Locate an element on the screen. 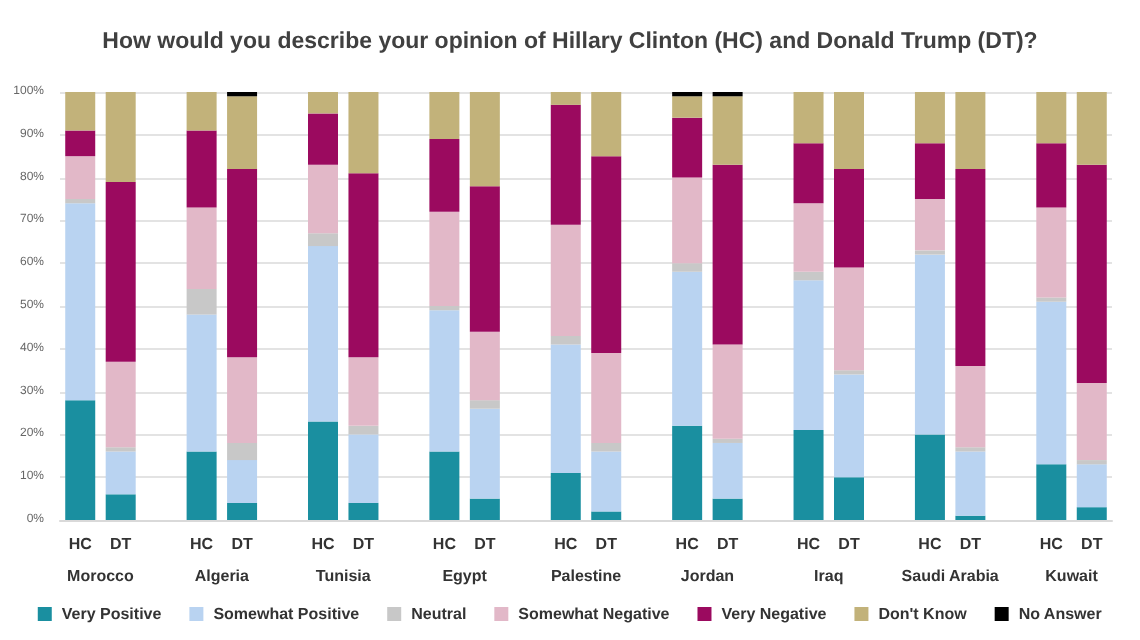 The height and width of the screenshot is (640, 1140). legend-label: Neutral is located at coordinates (439, 614).